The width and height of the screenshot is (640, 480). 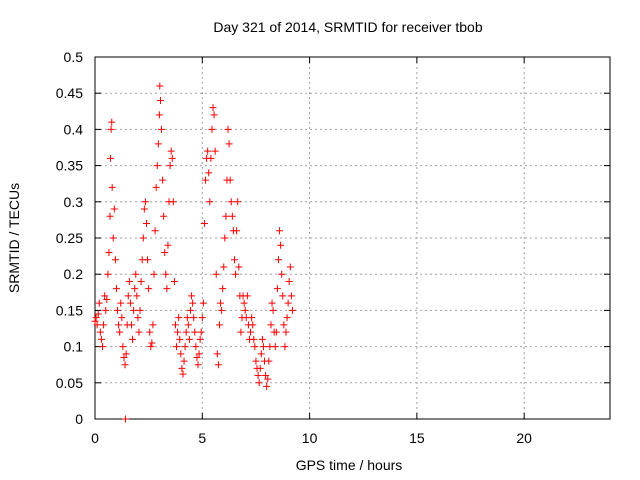 I want to click on y-tick-label: 0.45, so click(x=69, y=93).